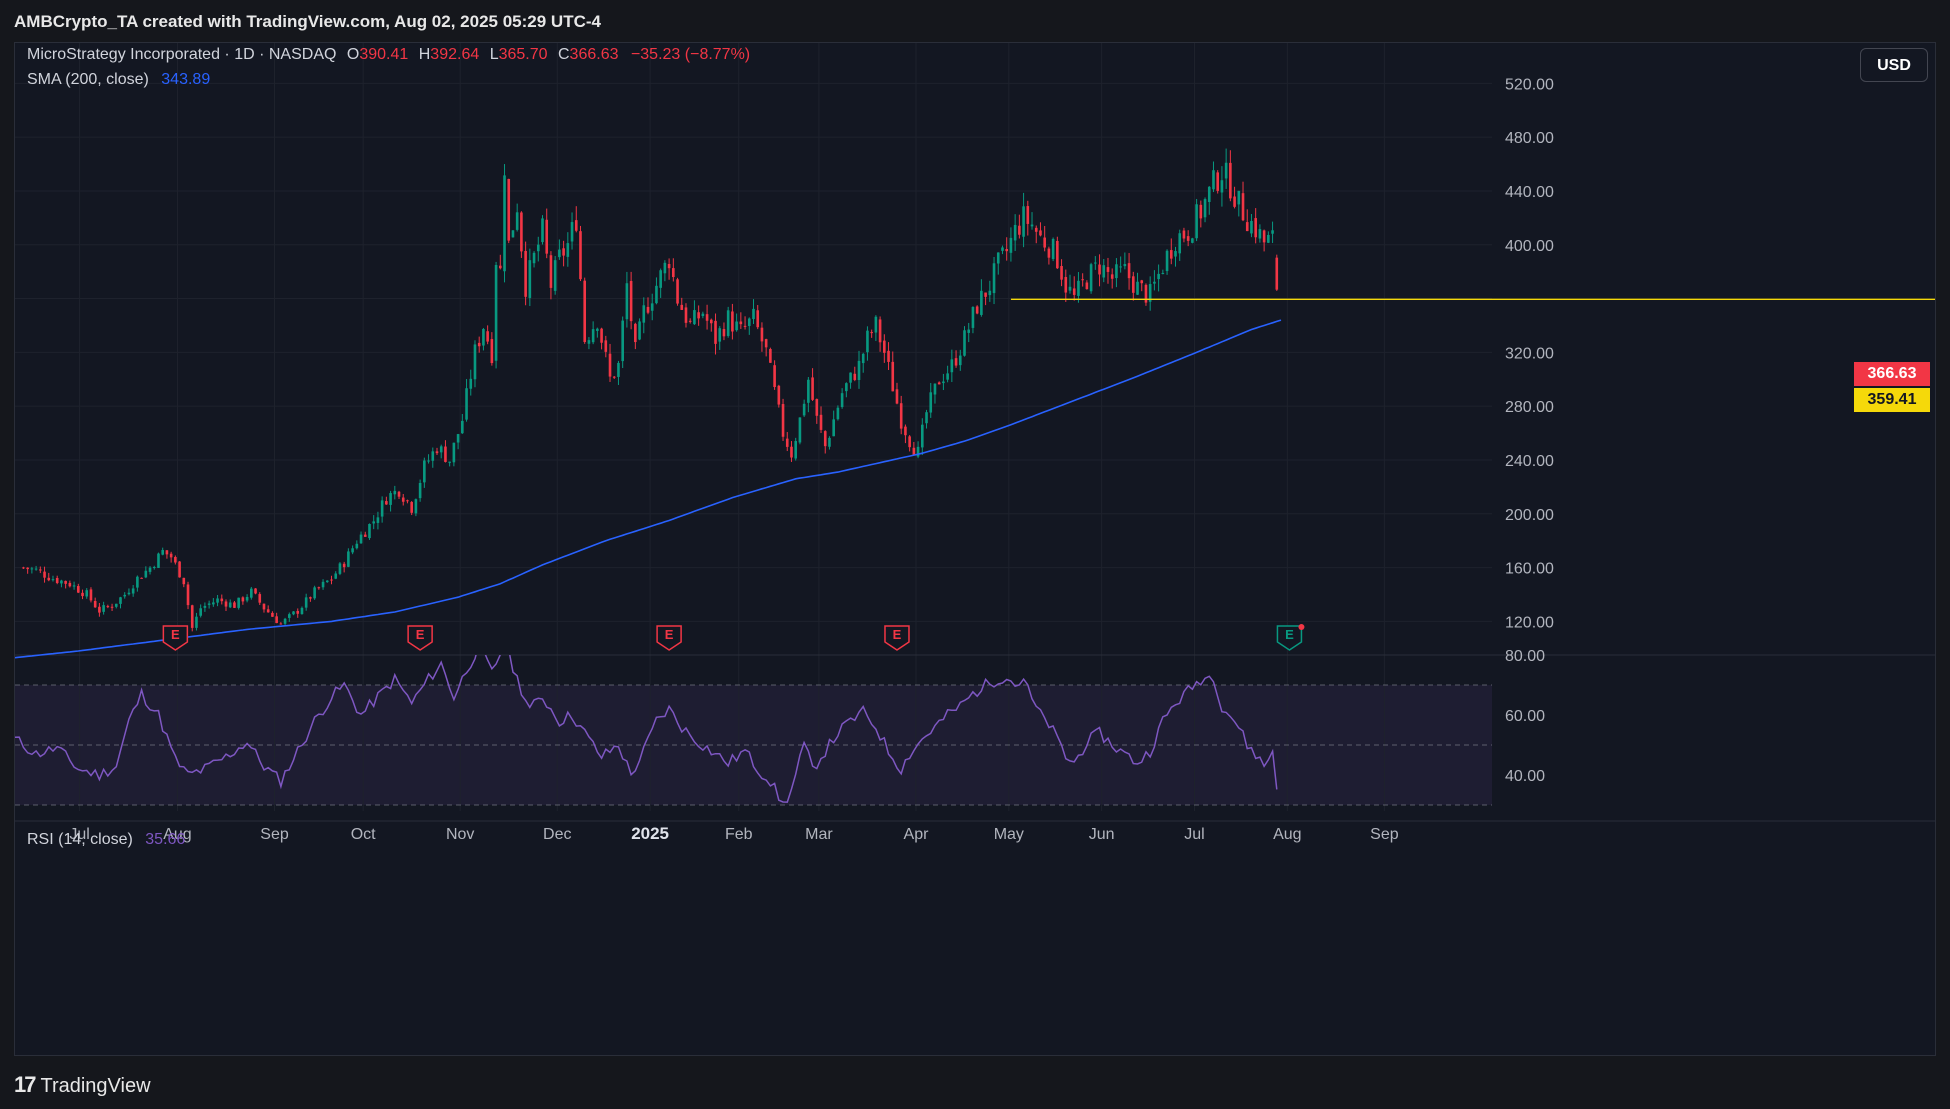 The height and width of the screenshot is (1109, 1950). I want to click on time-tick-label: Oct, so click(363, 834).